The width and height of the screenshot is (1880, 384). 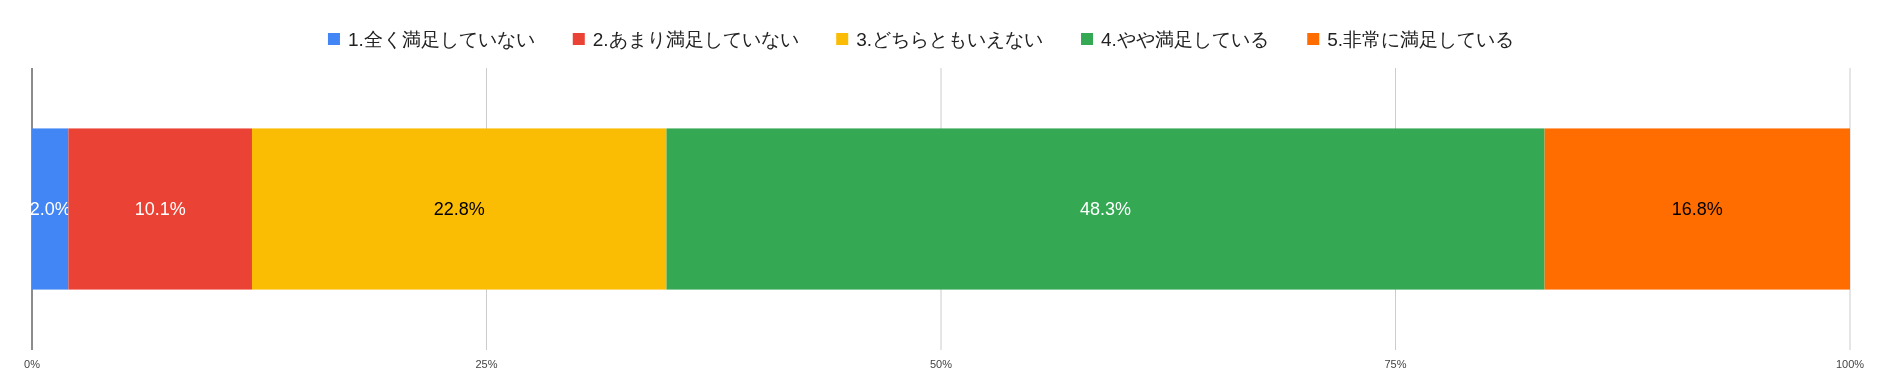 I want to click on legend-label: 2.あまり満足していない, so click(x=695, y=39).